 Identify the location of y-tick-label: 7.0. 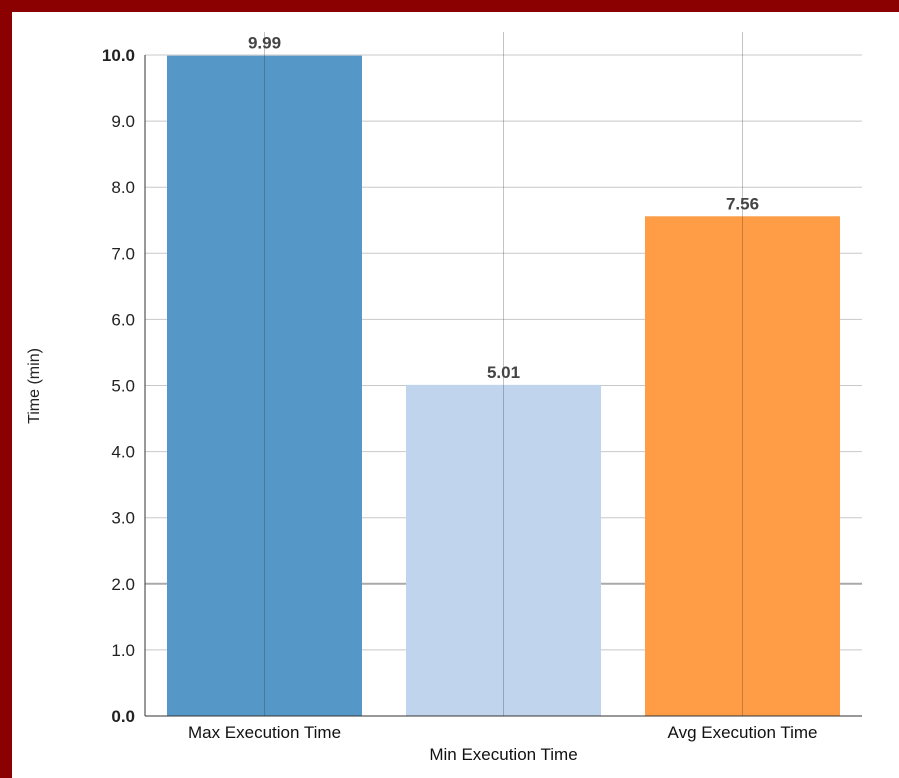
(123, 253).